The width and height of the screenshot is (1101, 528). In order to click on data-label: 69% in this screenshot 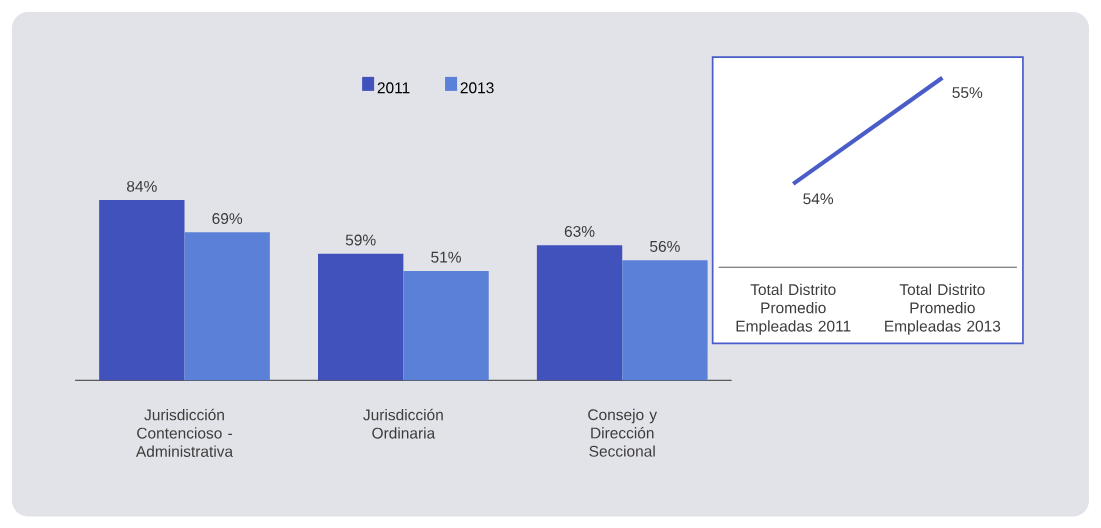, I will do `click(227, 218)`.